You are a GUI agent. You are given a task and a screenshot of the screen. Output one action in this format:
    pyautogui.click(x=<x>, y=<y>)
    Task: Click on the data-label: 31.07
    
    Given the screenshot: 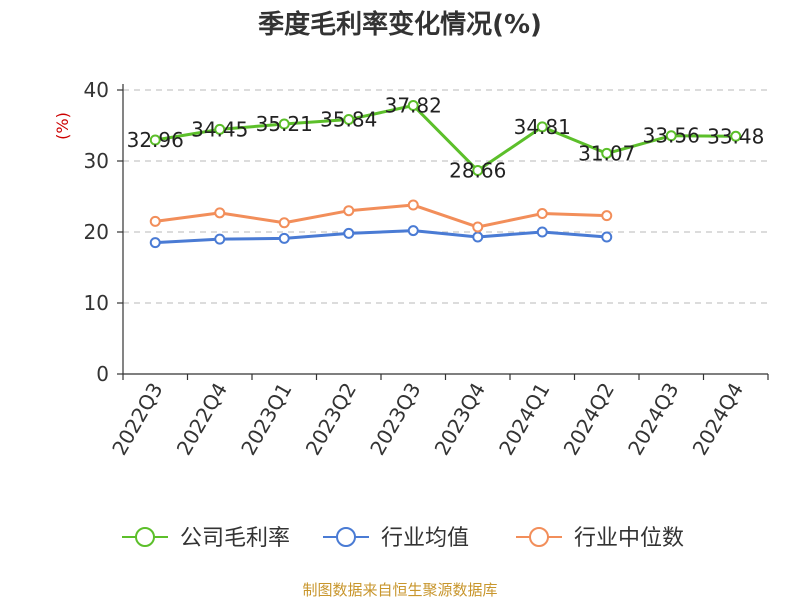 What is the action you would take?
    pyautogui.click(x=606, y=153)
    